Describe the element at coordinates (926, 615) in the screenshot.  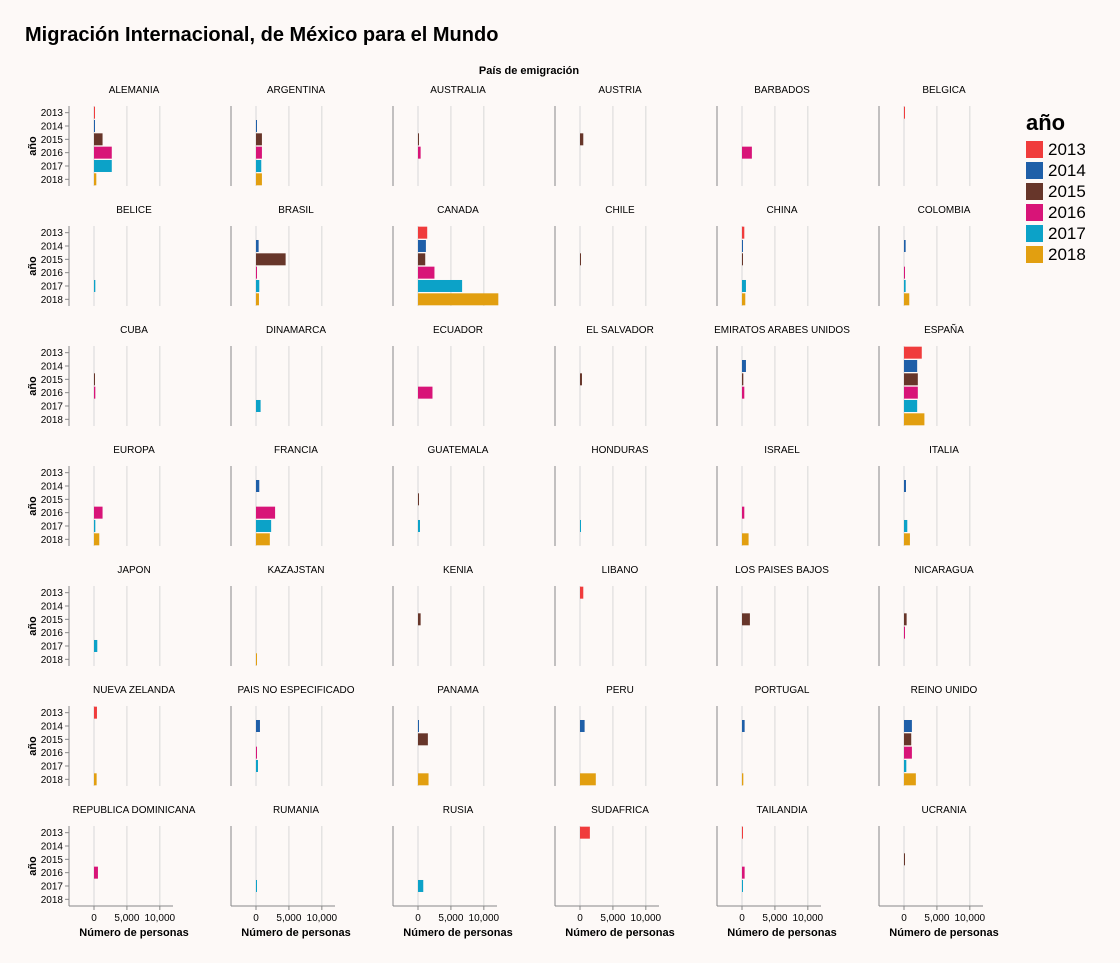
I see `facet-nicaragua: NICARAGUA` at that location.